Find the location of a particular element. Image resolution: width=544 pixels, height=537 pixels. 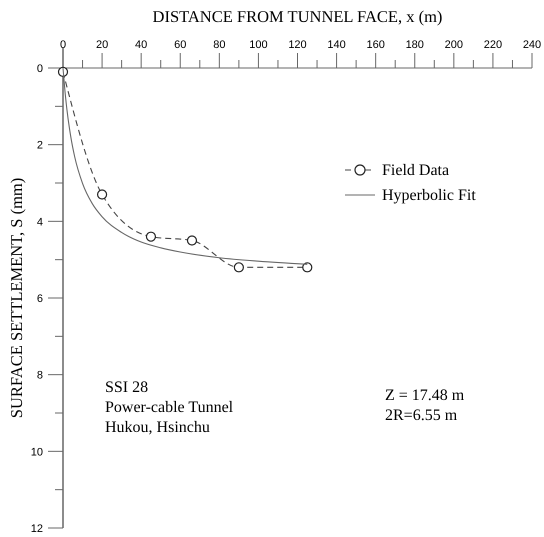

annotation: Z = 17.48 m 2R=6.55 m is located at coordinates (425, 405).